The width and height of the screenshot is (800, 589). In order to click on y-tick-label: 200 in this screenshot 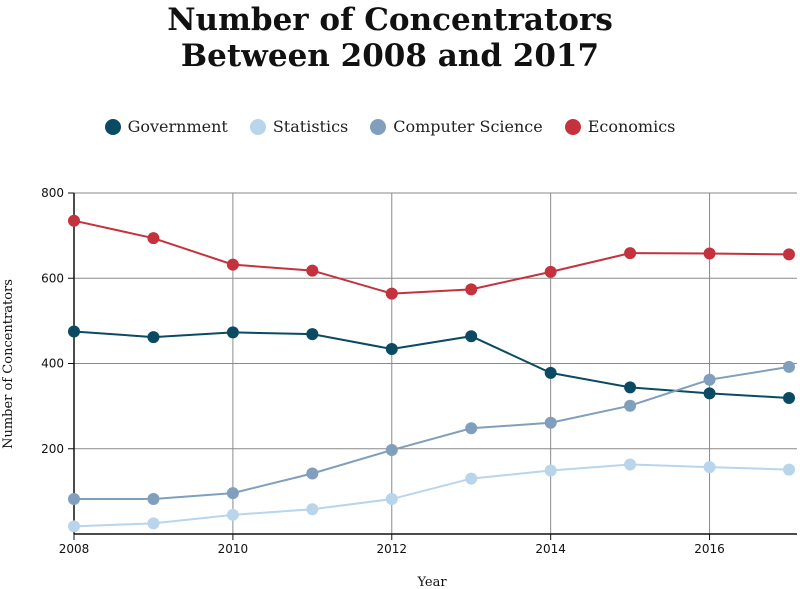, I will do `click(52, 449)`.